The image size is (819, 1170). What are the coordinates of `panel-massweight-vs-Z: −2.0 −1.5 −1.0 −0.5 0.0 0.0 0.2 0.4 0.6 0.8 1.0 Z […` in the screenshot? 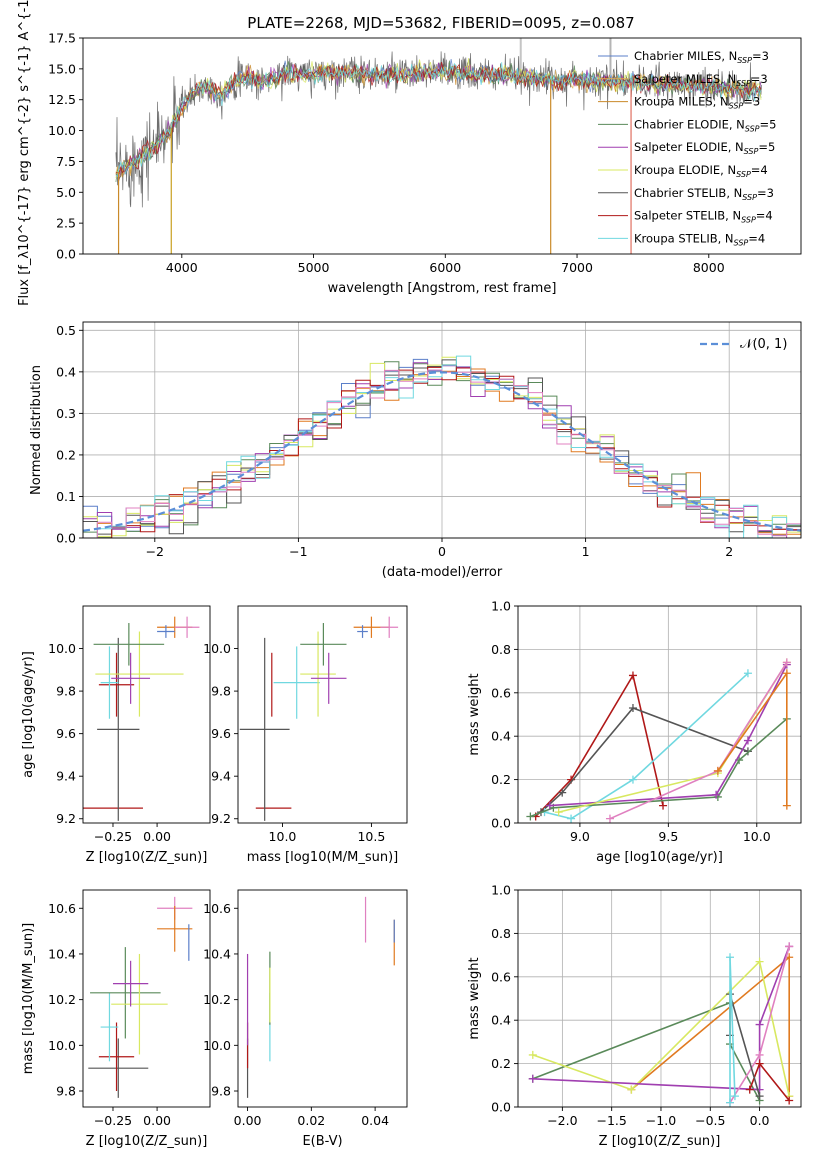 It's located at (634, 1016).